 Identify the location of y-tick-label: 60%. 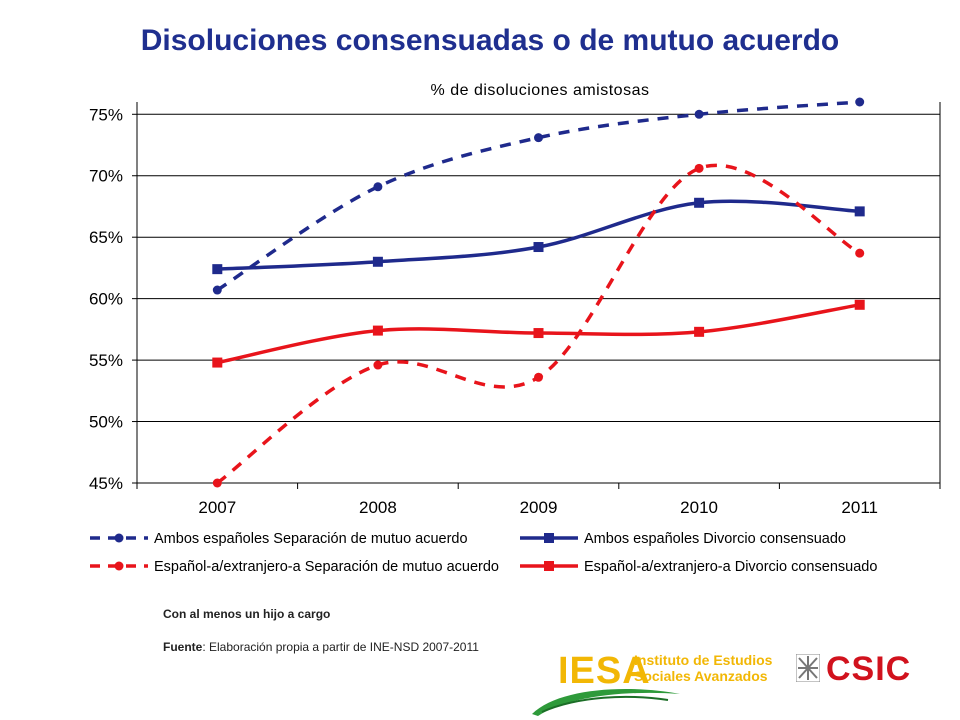
(106, 299).